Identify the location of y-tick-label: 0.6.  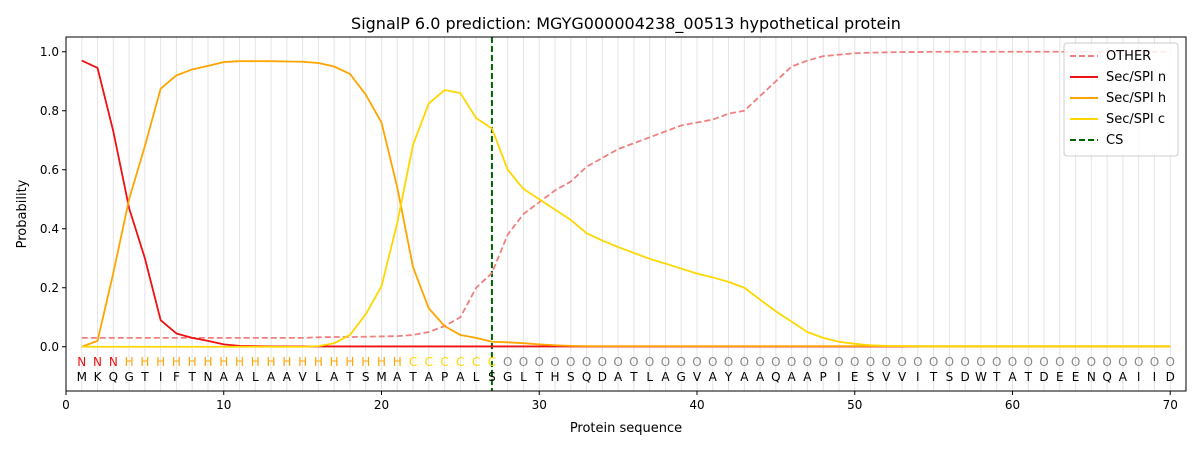
(49, 170).